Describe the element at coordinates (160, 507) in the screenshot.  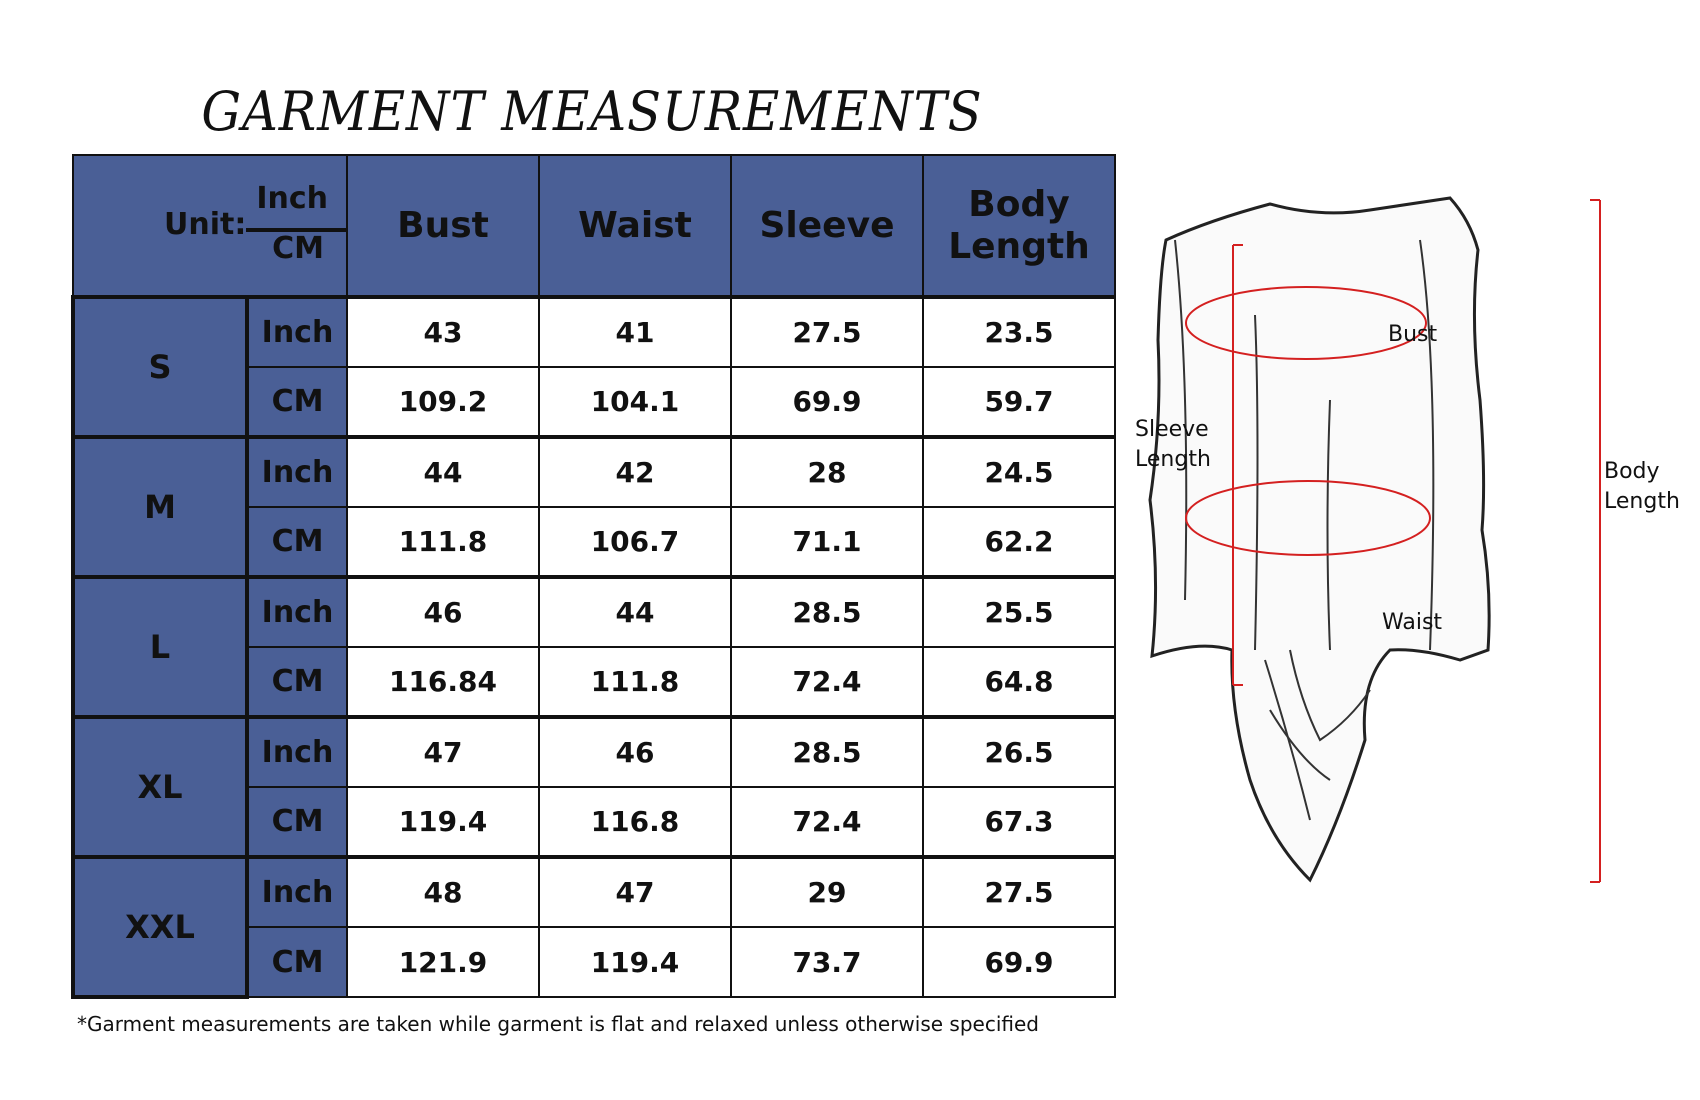
I see `size-label: M` at that location.